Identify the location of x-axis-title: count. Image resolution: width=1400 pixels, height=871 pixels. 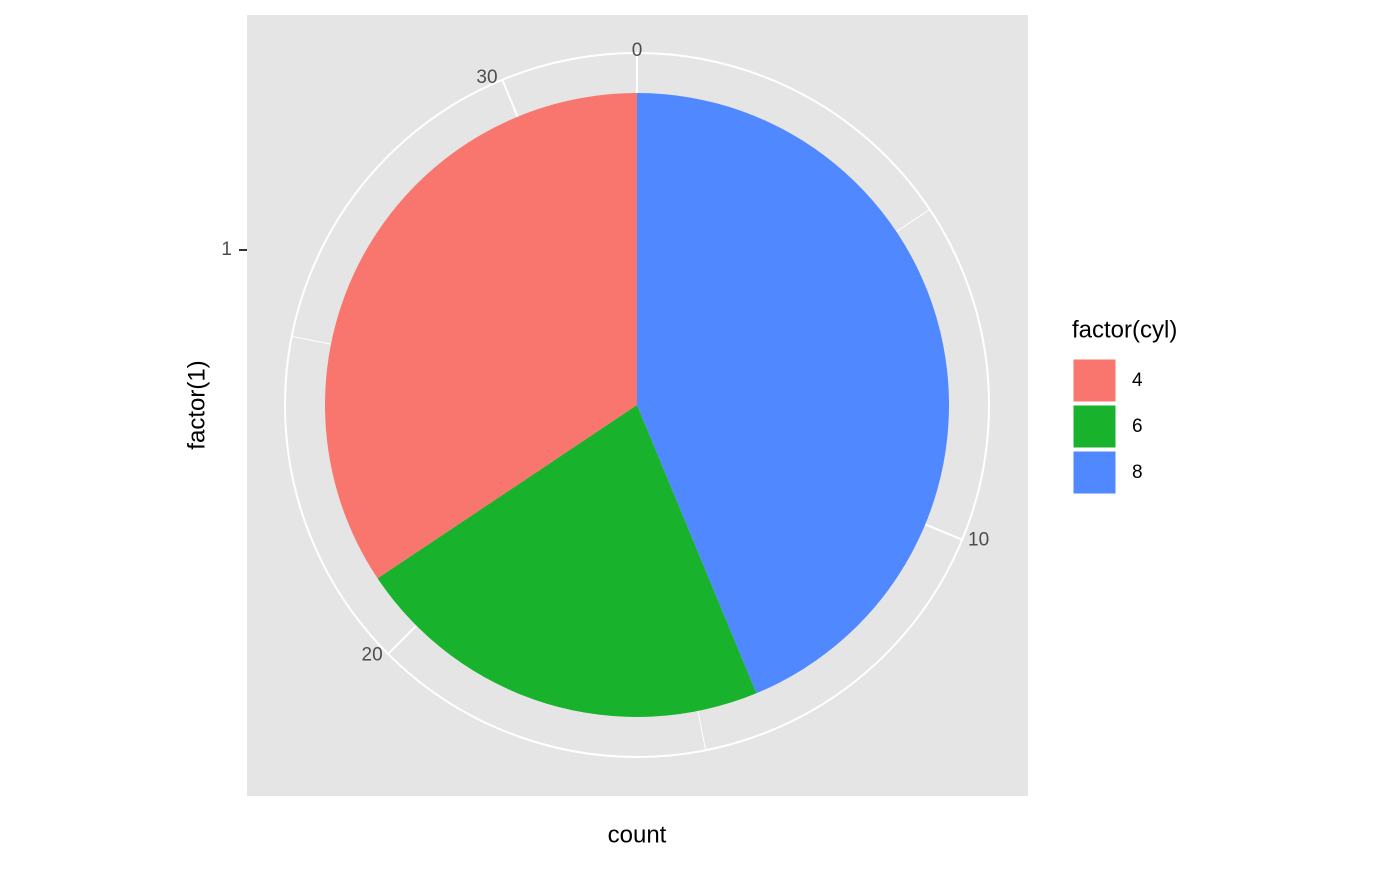
(637, 834).